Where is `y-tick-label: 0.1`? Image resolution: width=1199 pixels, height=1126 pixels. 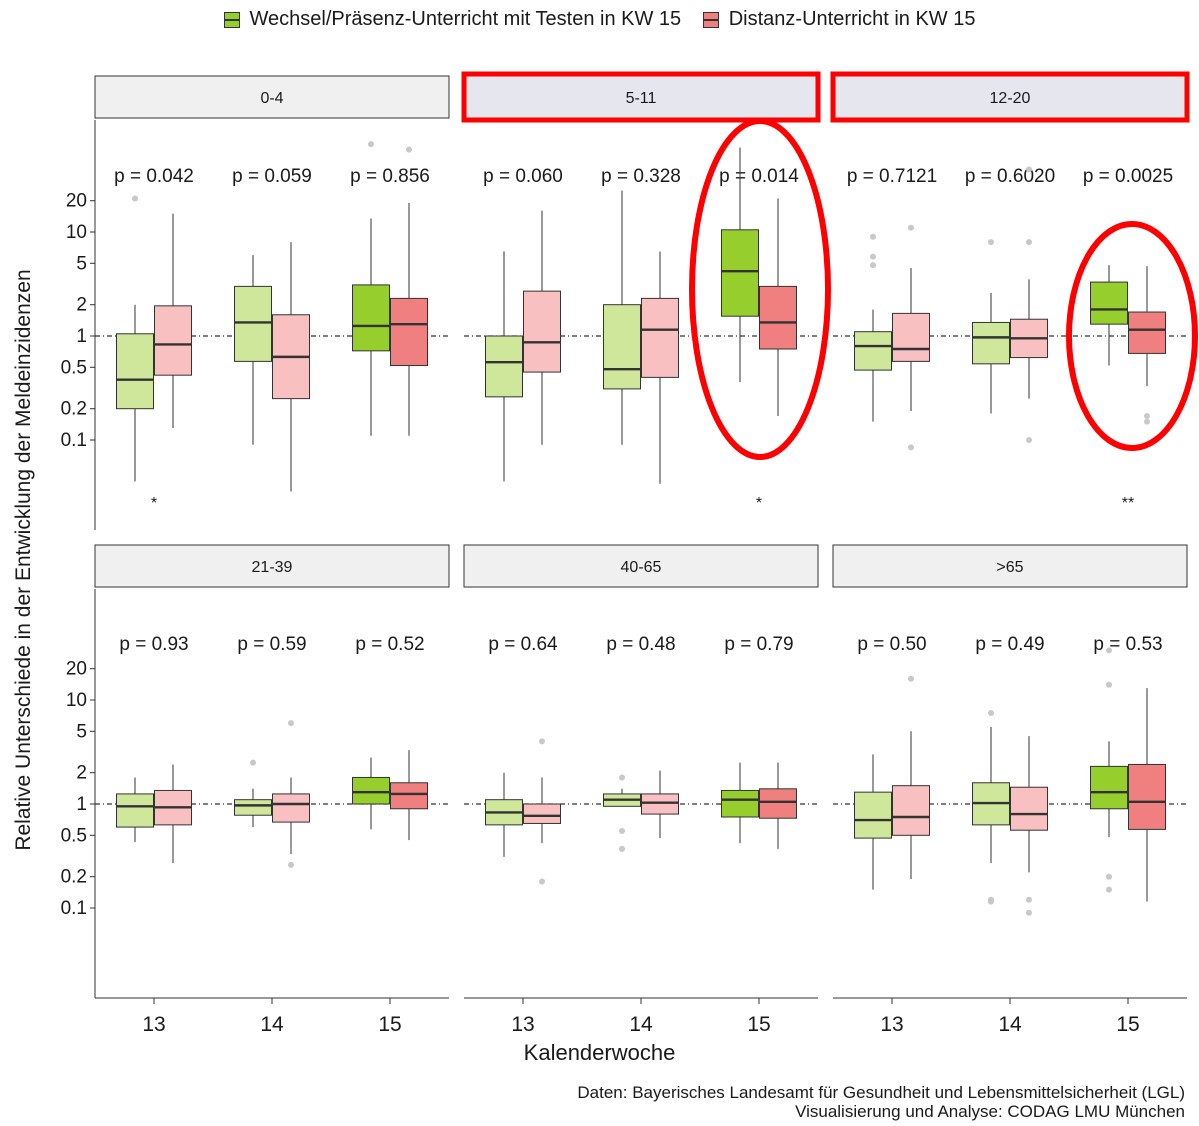
y-tick-label: 0.1 is located at coordinates (74, 440).